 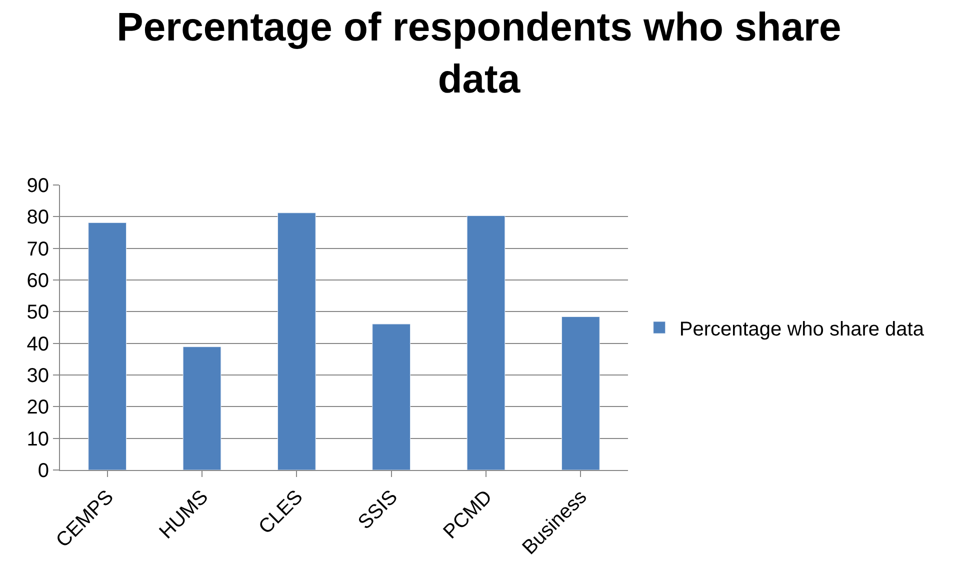 I want to click on chart-title: Percentage of respondents who share data, so click(x=479, y=54).